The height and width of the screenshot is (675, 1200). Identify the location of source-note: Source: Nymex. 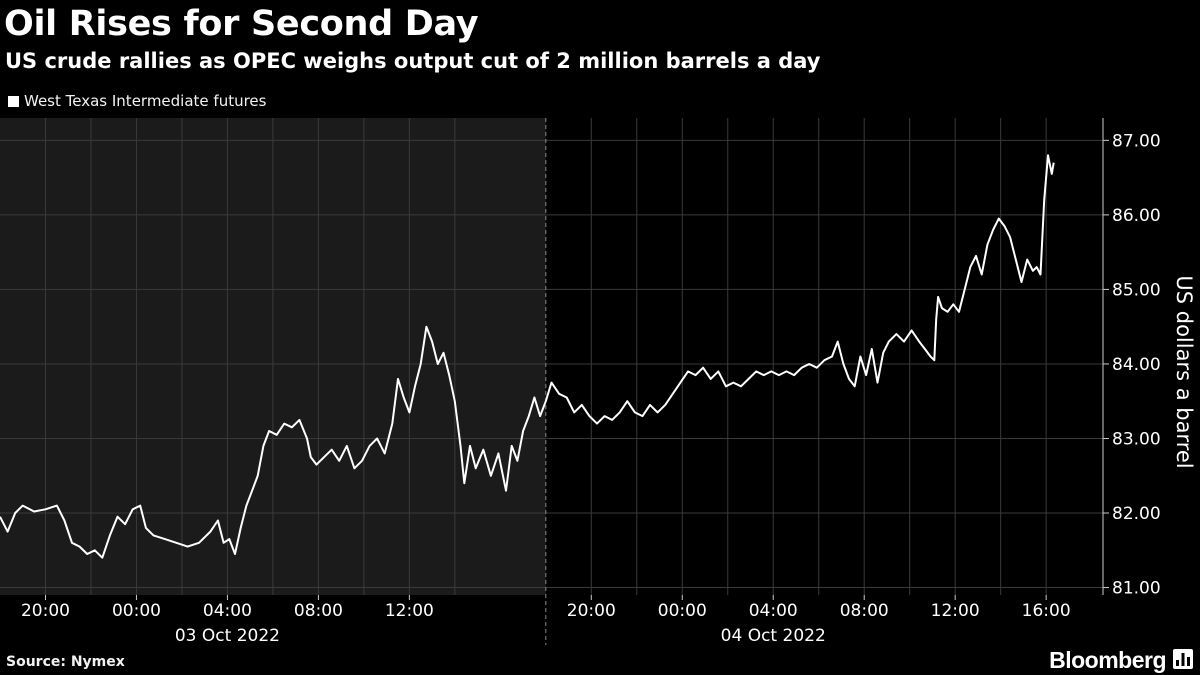
(65, 662).